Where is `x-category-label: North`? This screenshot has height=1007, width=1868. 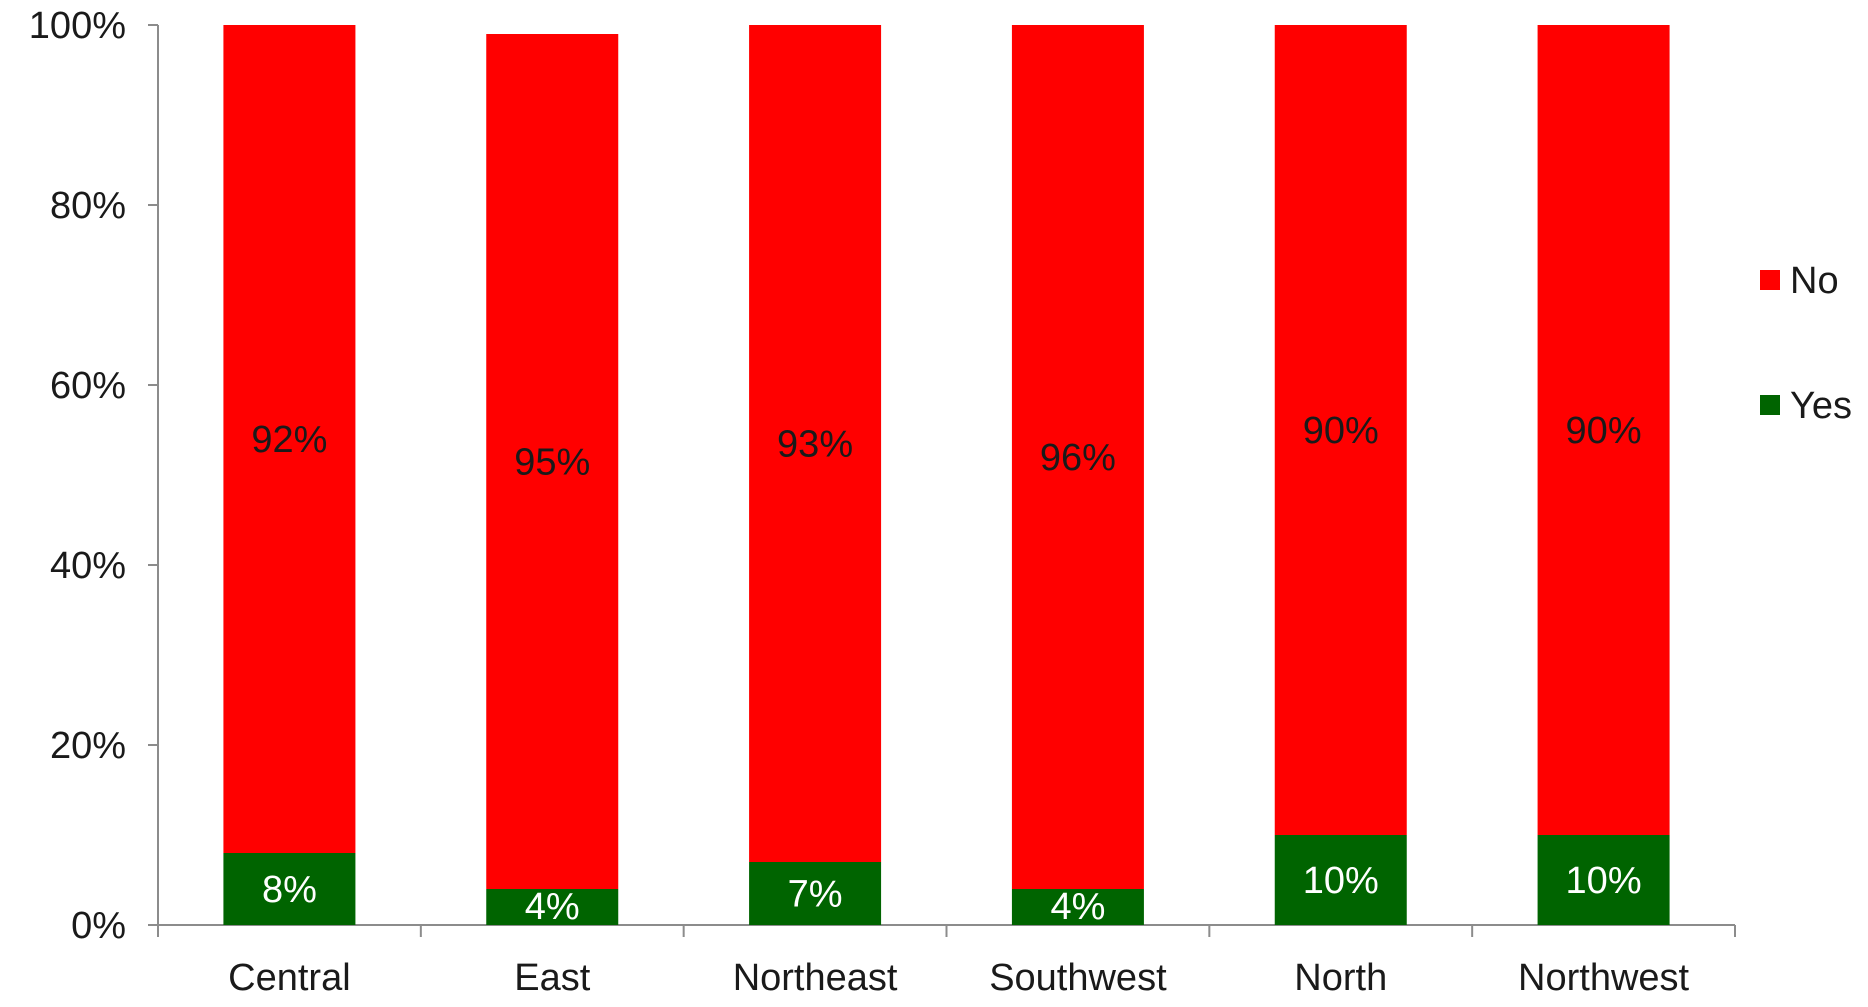 x-category-label: North is located at coordinates (1340, 978).